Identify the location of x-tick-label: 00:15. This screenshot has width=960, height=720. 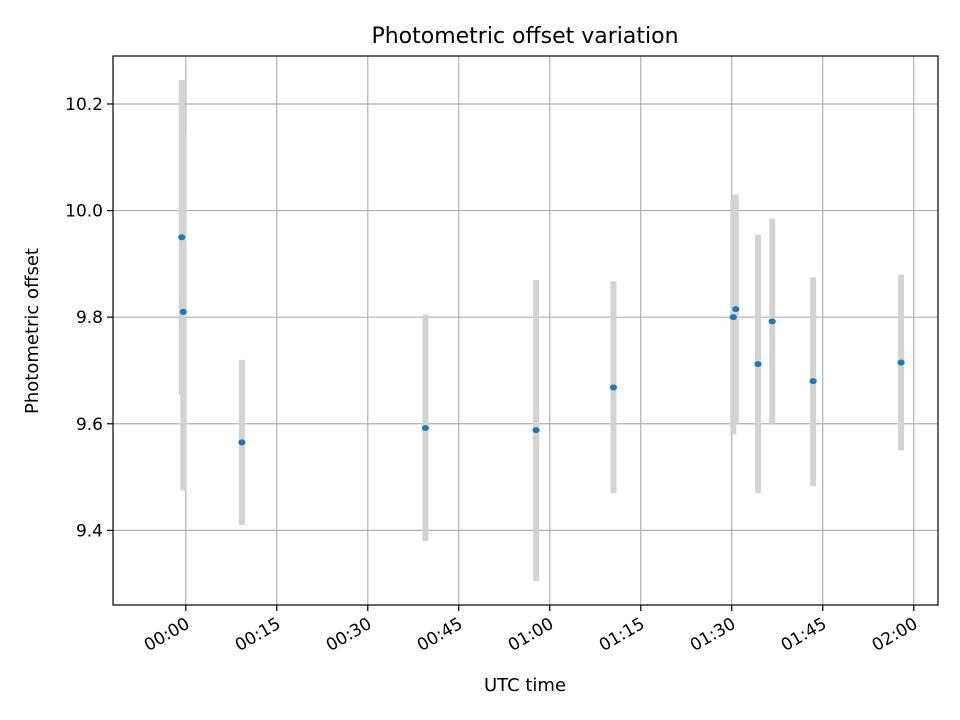
(258, 635).